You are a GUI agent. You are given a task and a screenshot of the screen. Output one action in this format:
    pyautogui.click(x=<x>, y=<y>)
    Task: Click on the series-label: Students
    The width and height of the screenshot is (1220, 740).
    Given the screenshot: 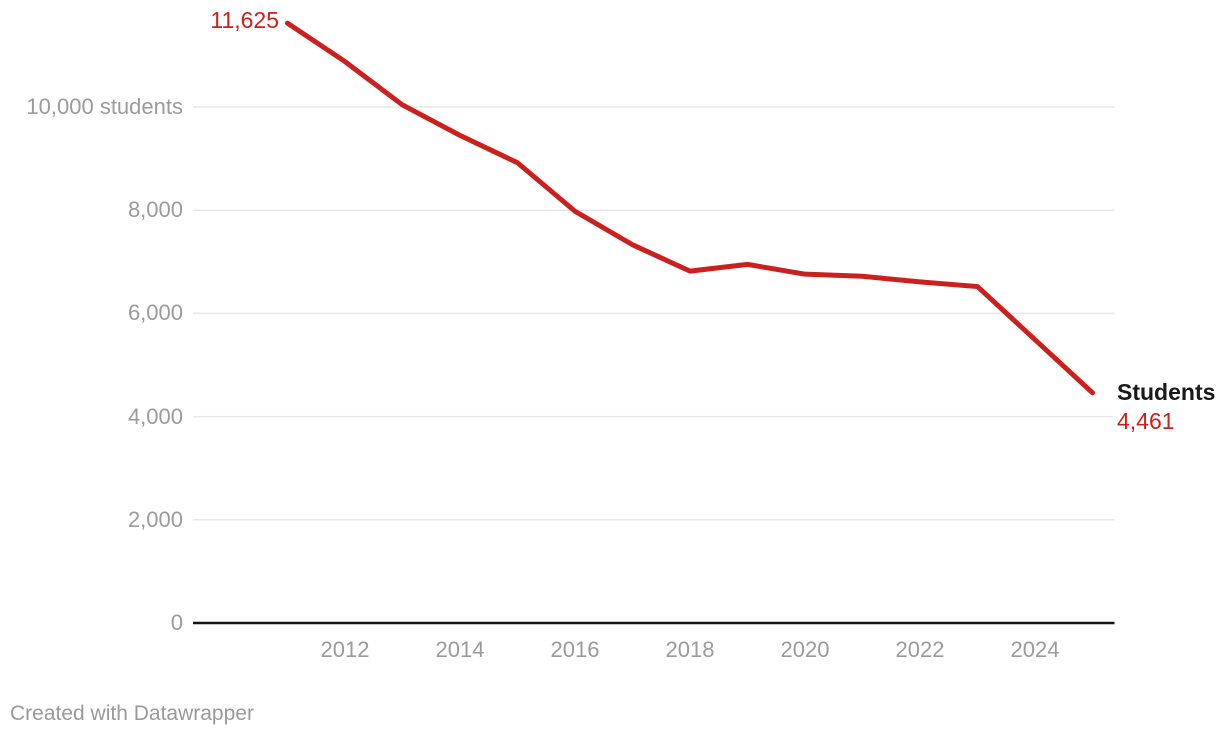 What is the action you would take?
    pyautogui.click(x=1166, y=392)
    